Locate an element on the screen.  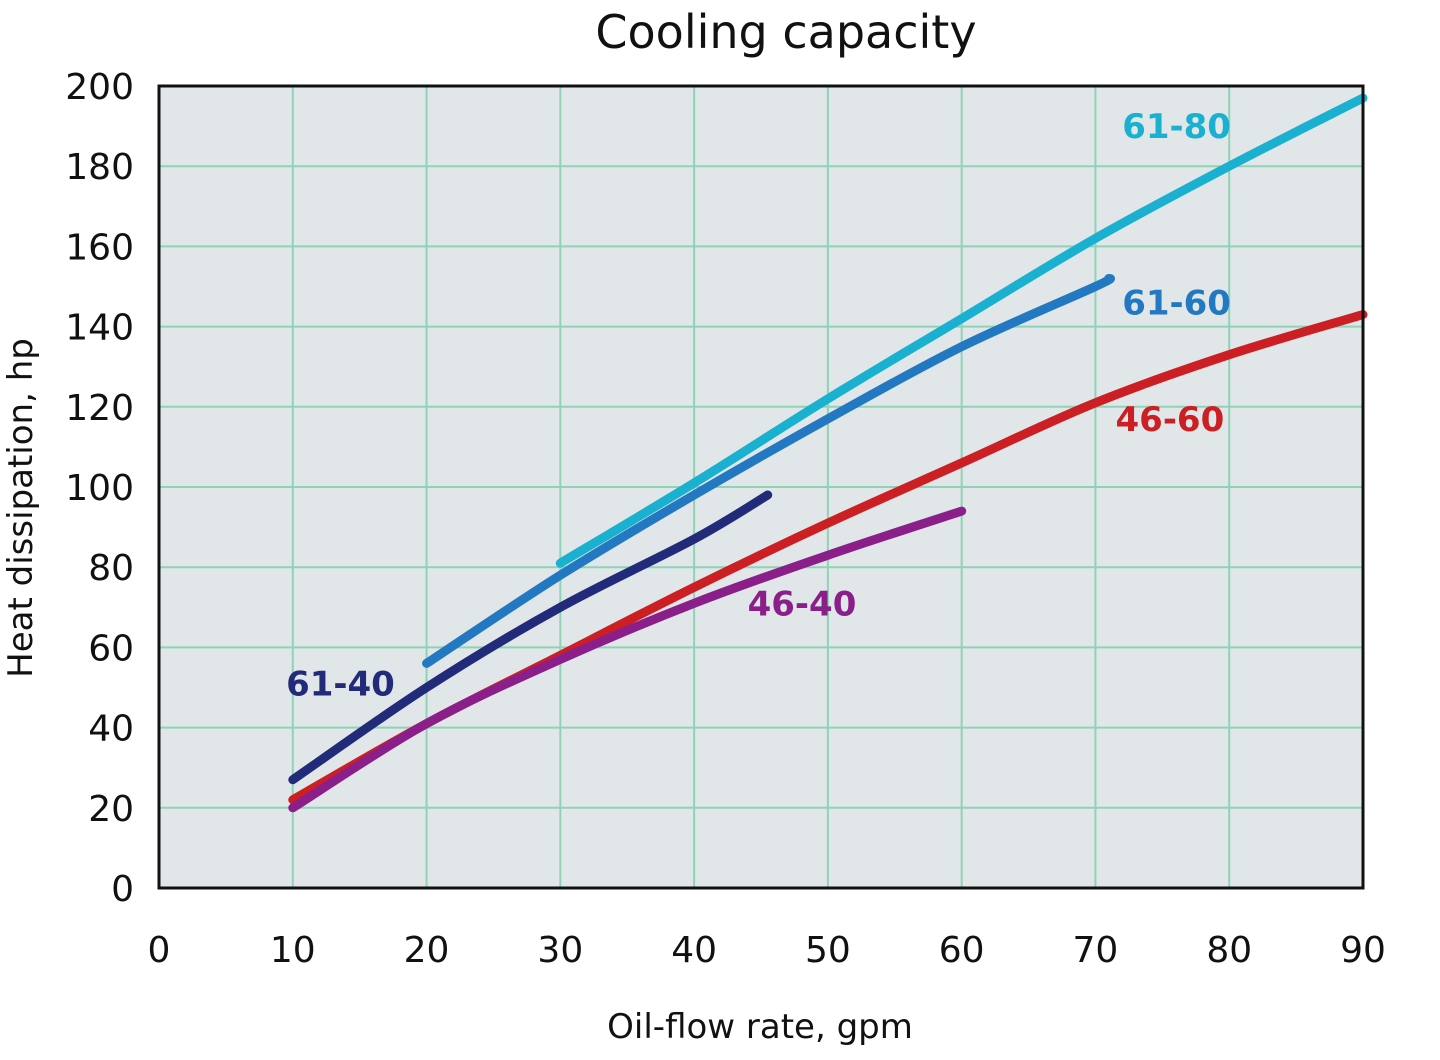
x-axis-label: Oil-flow rate, gpm is located at coordinates (760, 1027).